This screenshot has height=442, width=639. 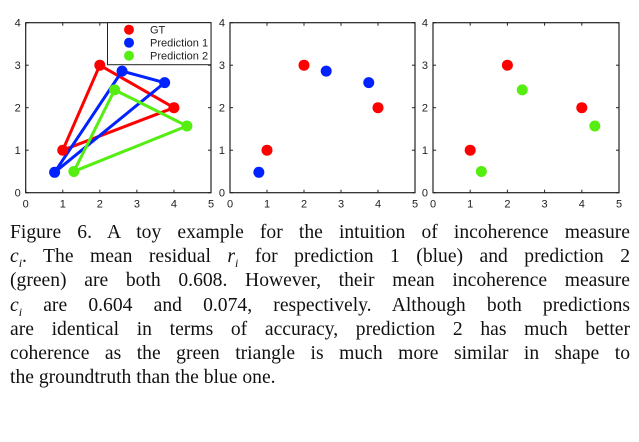 I want to click on triangle-gt, so click(x=118, y=108).